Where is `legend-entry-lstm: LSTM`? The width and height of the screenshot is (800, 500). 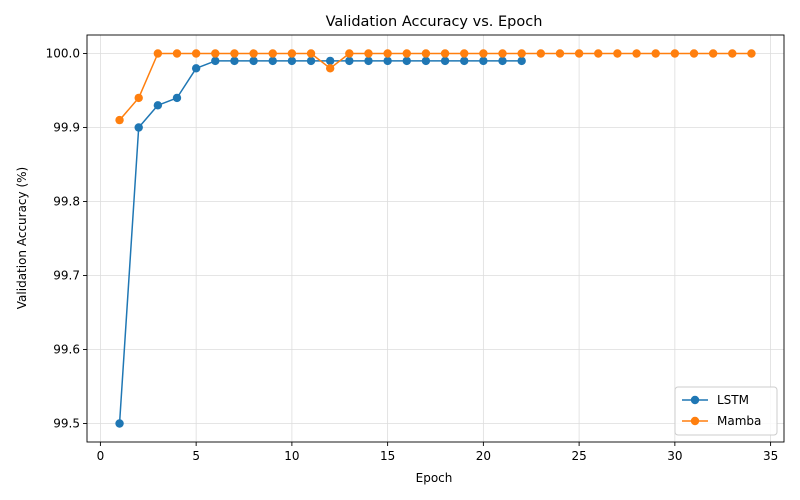
legend-entry-lstm: LSTM is located at coordinates (715, 400).